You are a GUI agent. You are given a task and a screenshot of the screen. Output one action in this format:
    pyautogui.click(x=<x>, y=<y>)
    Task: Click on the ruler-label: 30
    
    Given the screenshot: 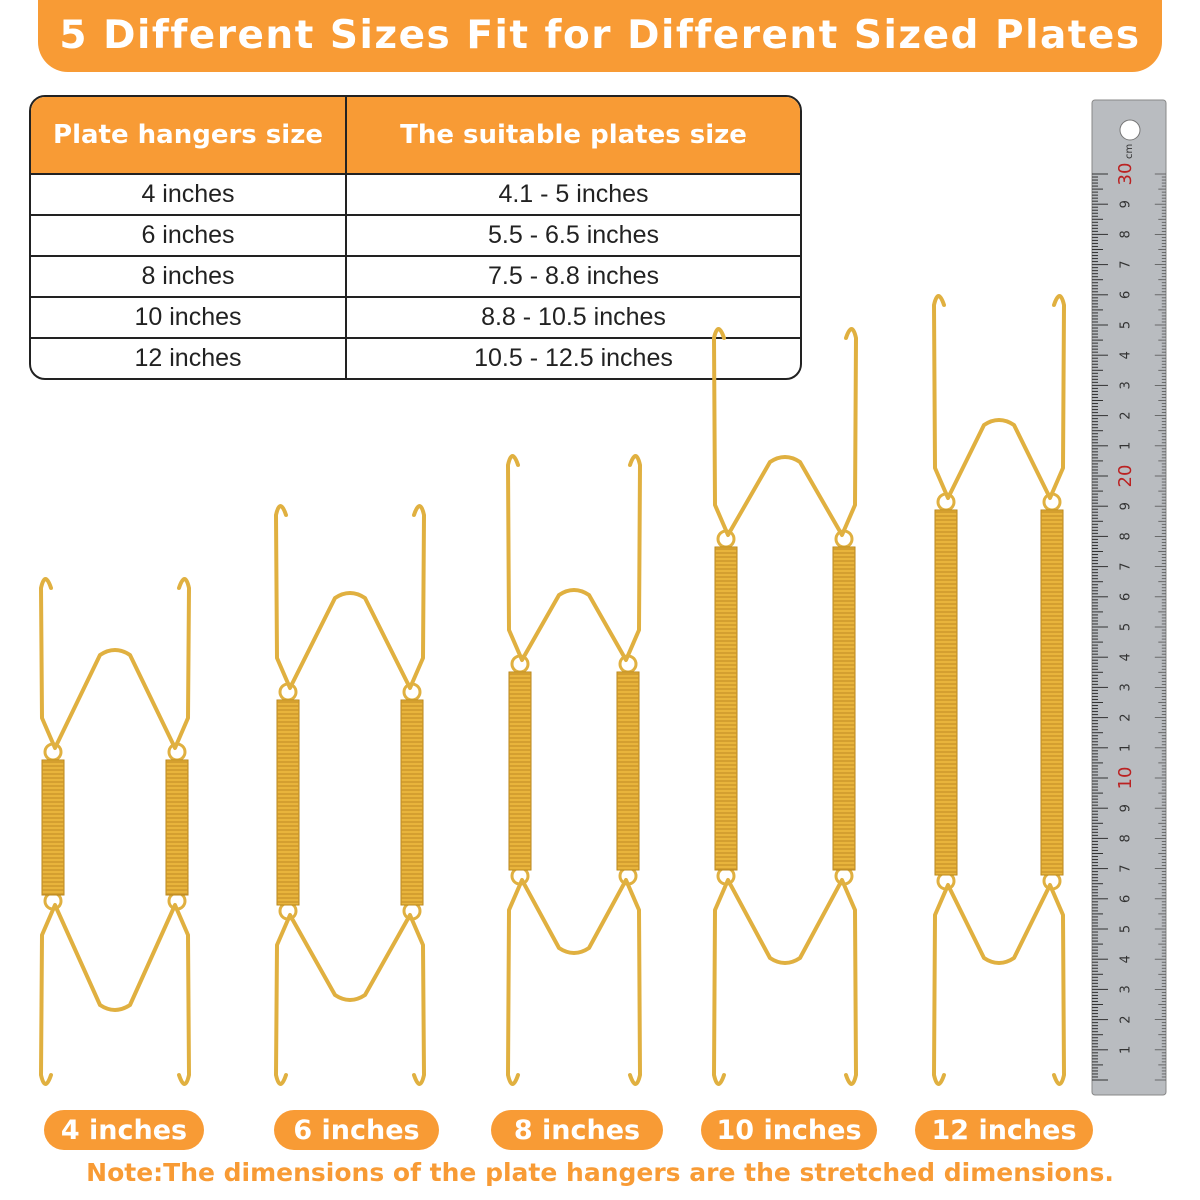 What is the action you would take?
    pyautogui.click(x=1125, y=174)
    